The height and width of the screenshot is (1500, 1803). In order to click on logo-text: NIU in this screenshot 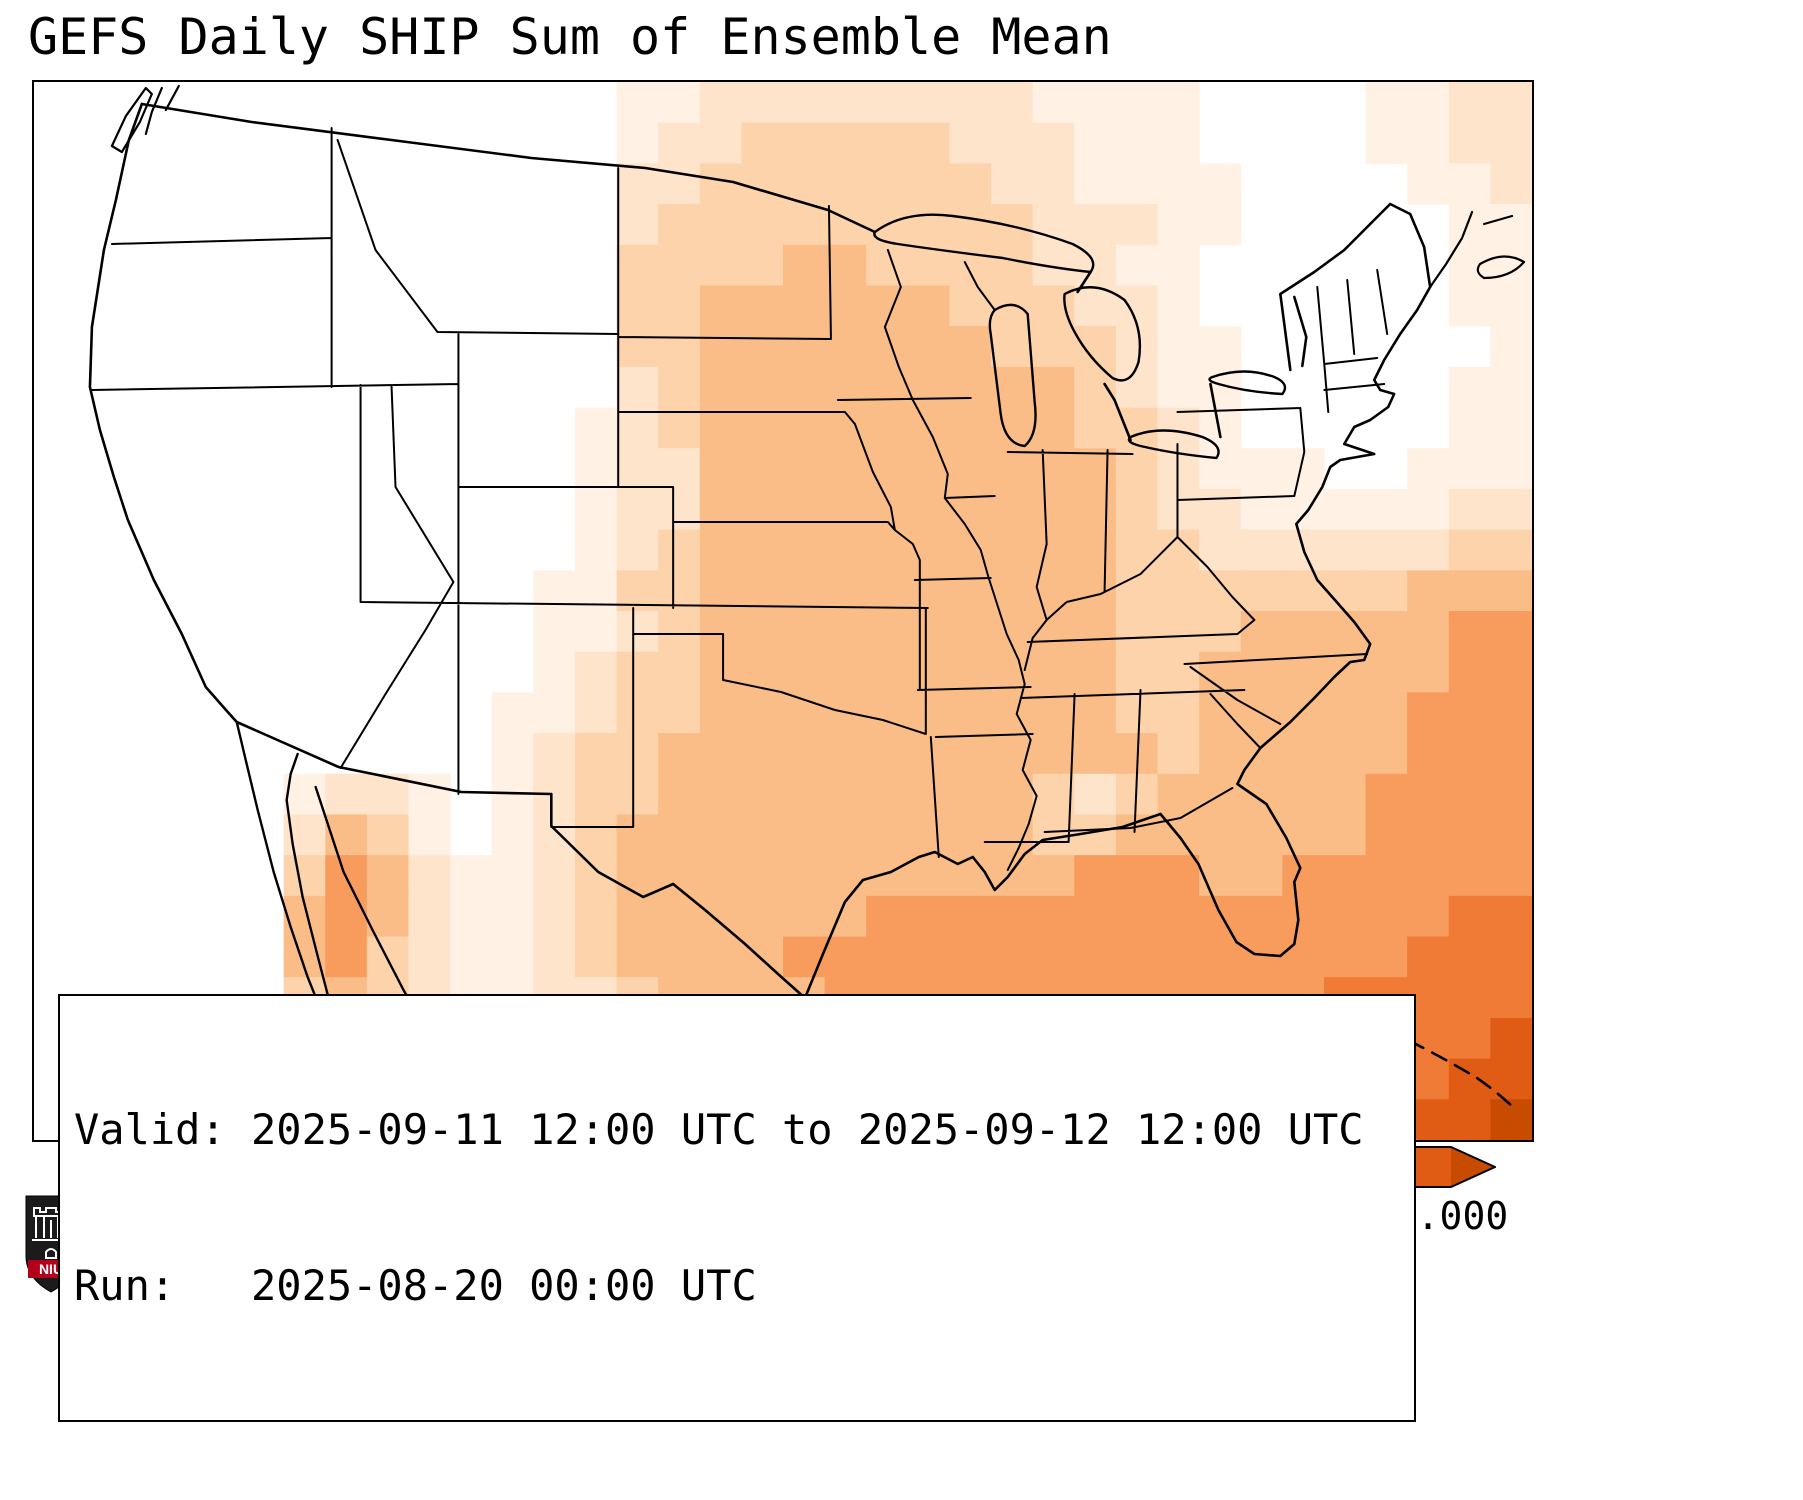, I will do `click(51, 1269)`.